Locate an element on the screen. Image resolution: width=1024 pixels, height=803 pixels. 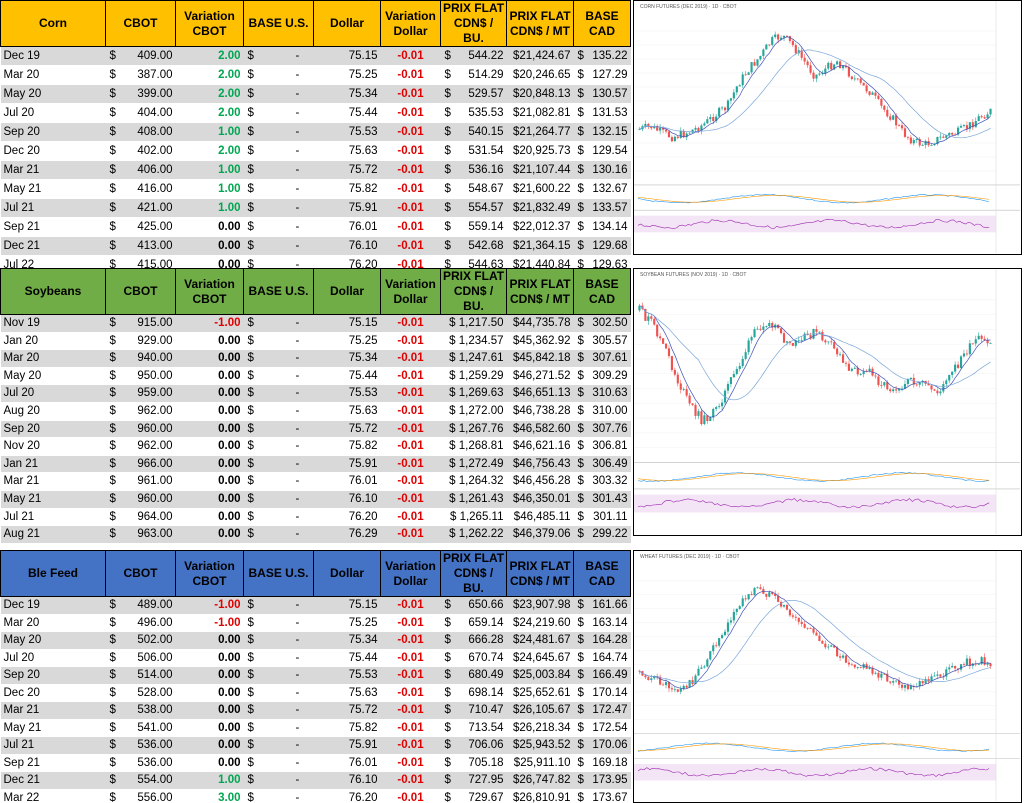
prix-flat-bu-value: 548.67 is located at coordinates (486, 189).